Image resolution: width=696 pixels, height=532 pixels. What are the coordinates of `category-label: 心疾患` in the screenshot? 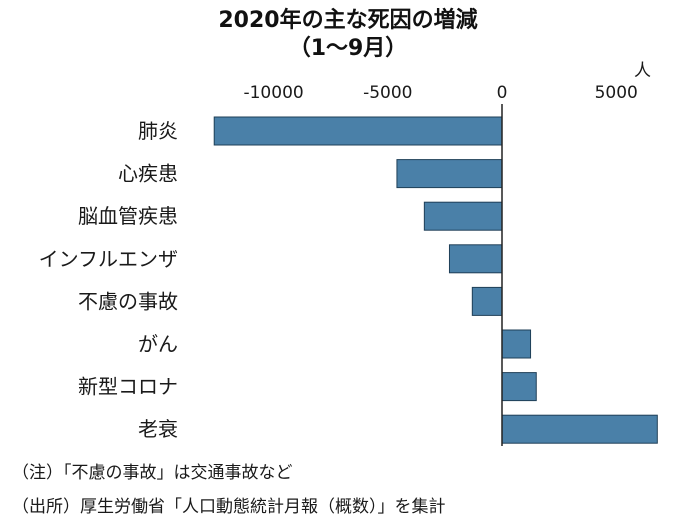 It's located at (148, 174).